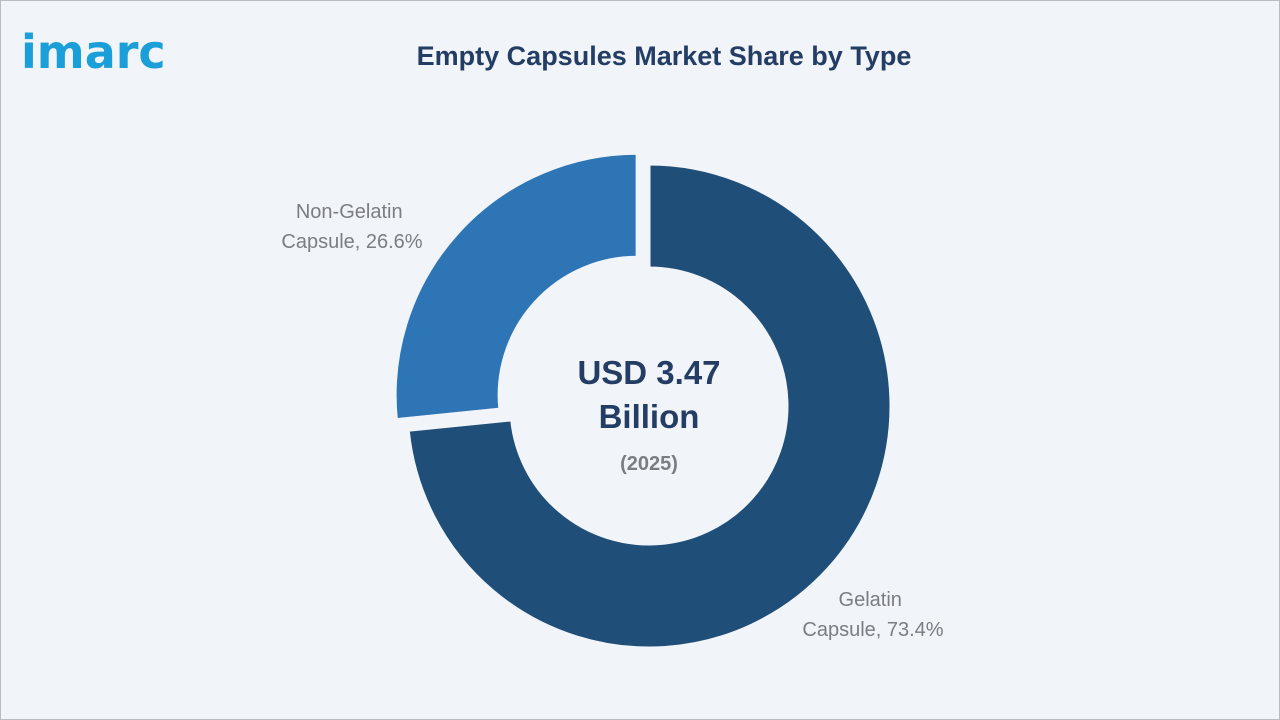 The width and height of the screenshot is (1280, 720). Describe the element at coordinates (872, 615) in the screenshot. I see `slice-label-gelatin: Gelatin Capsule, 73.4%` at that location.